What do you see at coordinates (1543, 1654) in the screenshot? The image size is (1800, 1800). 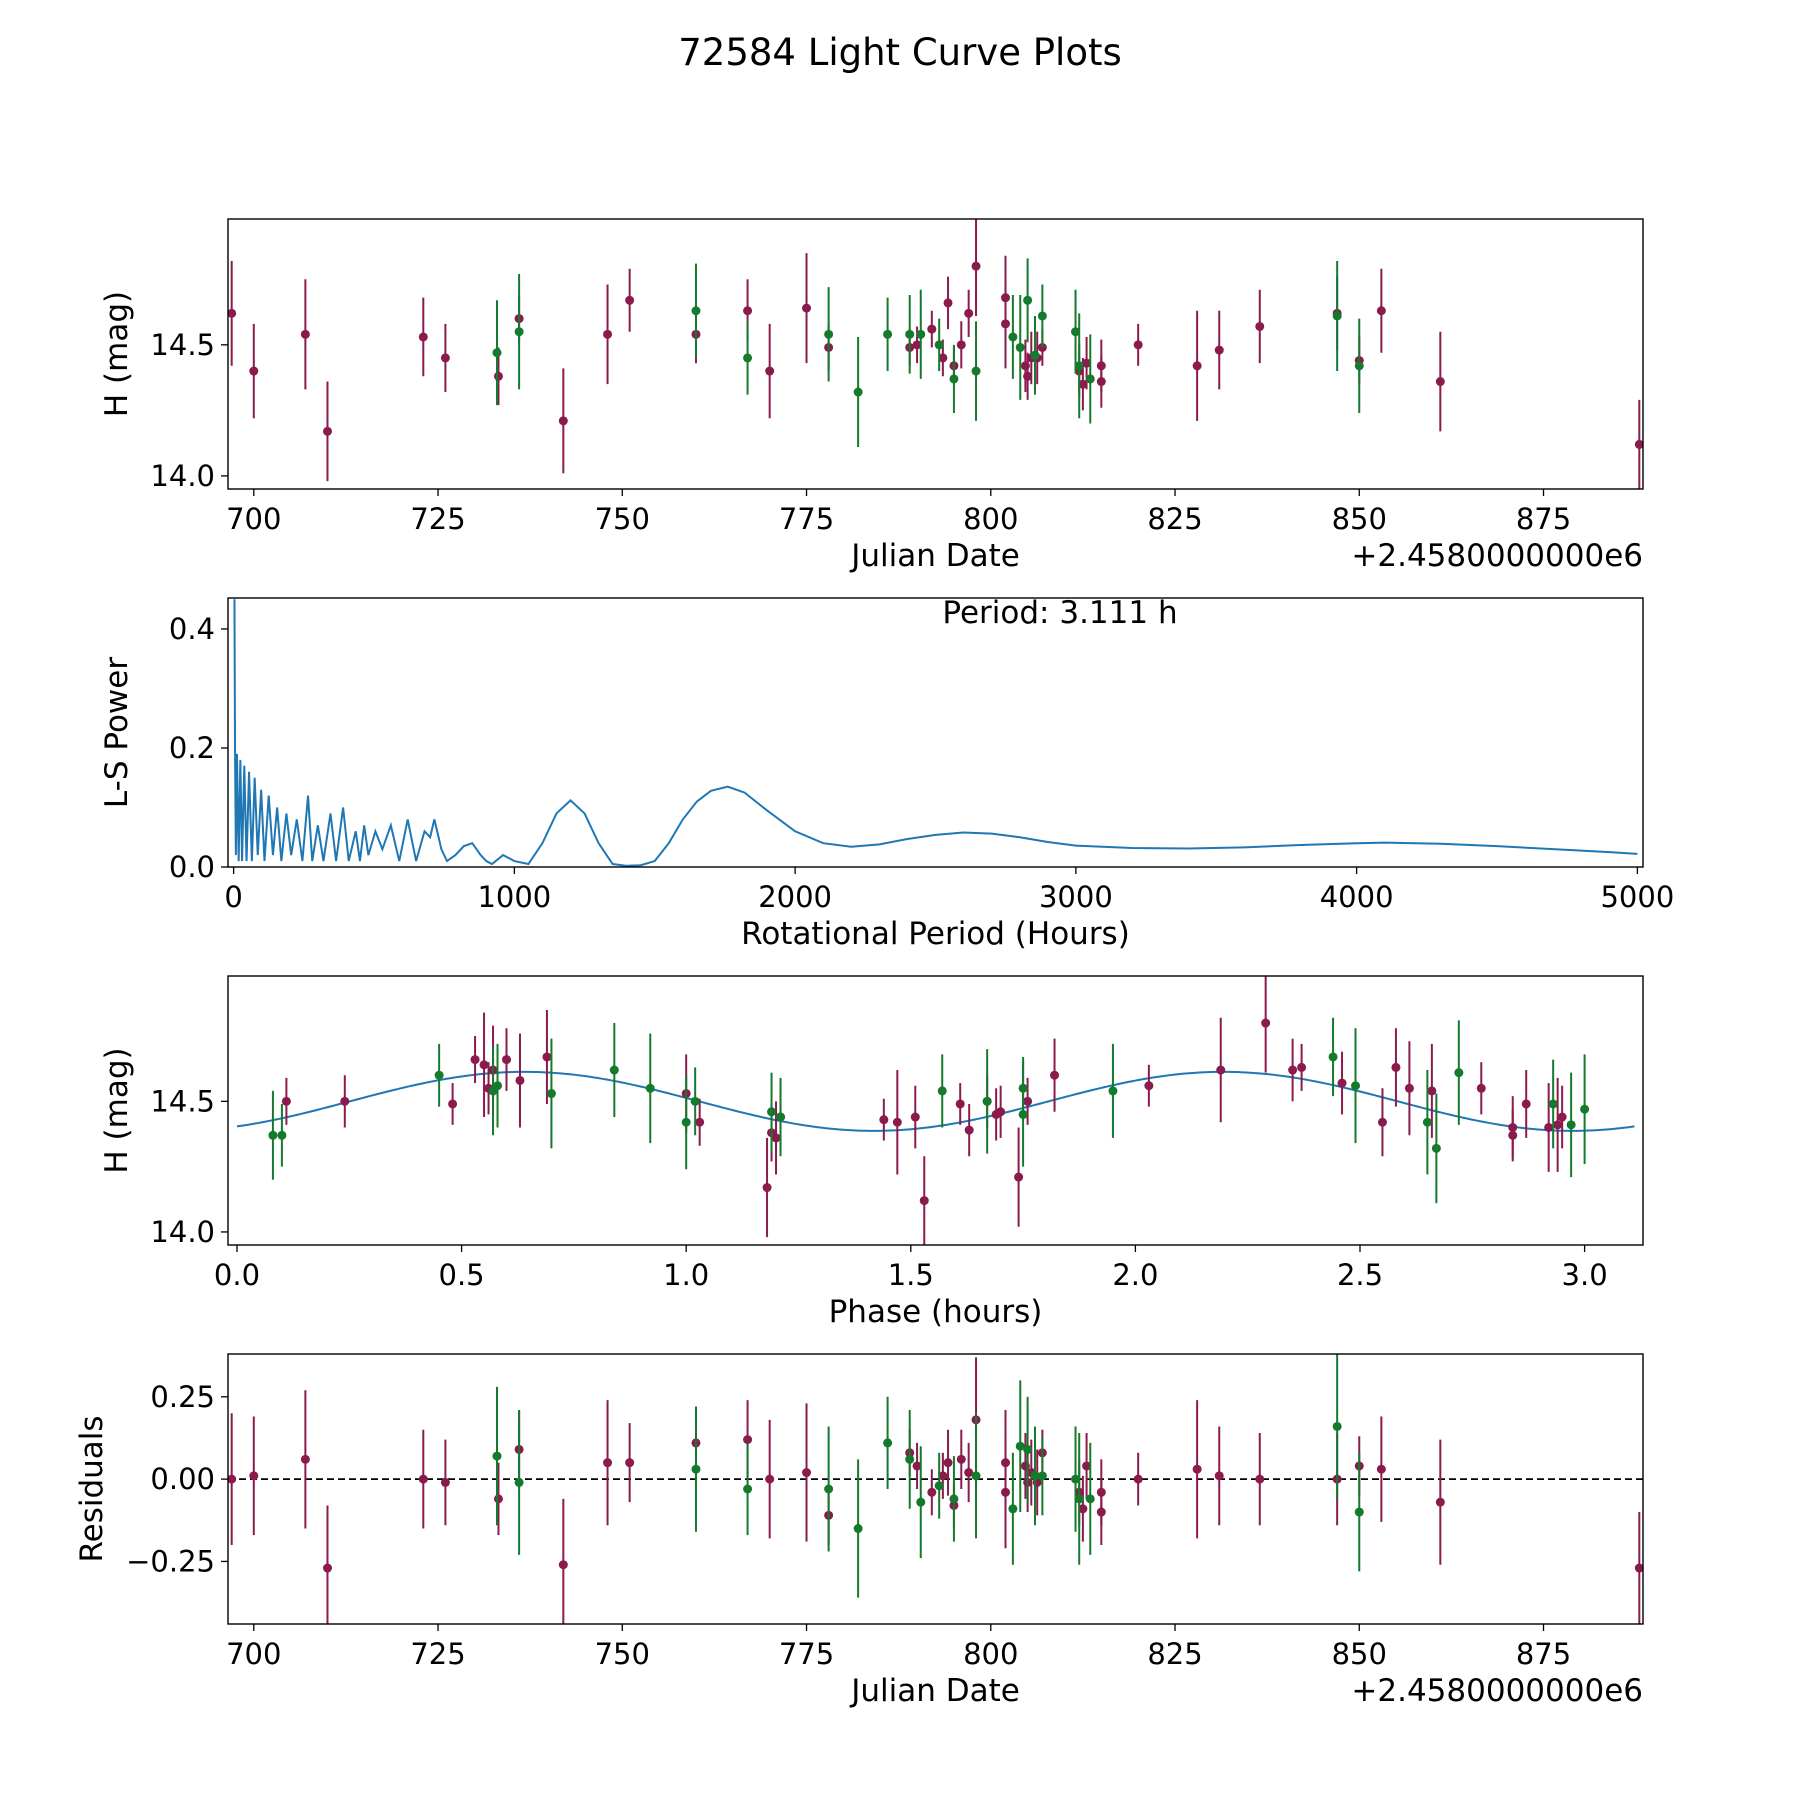 I see `x-tick-label: 875` at bounding box center [1543, 1654].